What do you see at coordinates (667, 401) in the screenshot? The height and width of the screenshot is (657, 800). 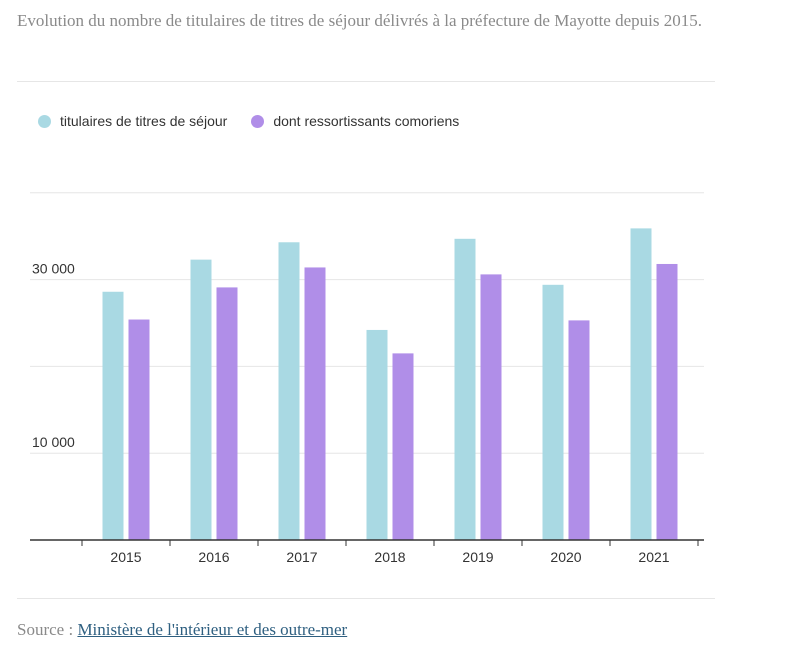 I see `bar-comoriens-2021` at bounding box center [667, 401].